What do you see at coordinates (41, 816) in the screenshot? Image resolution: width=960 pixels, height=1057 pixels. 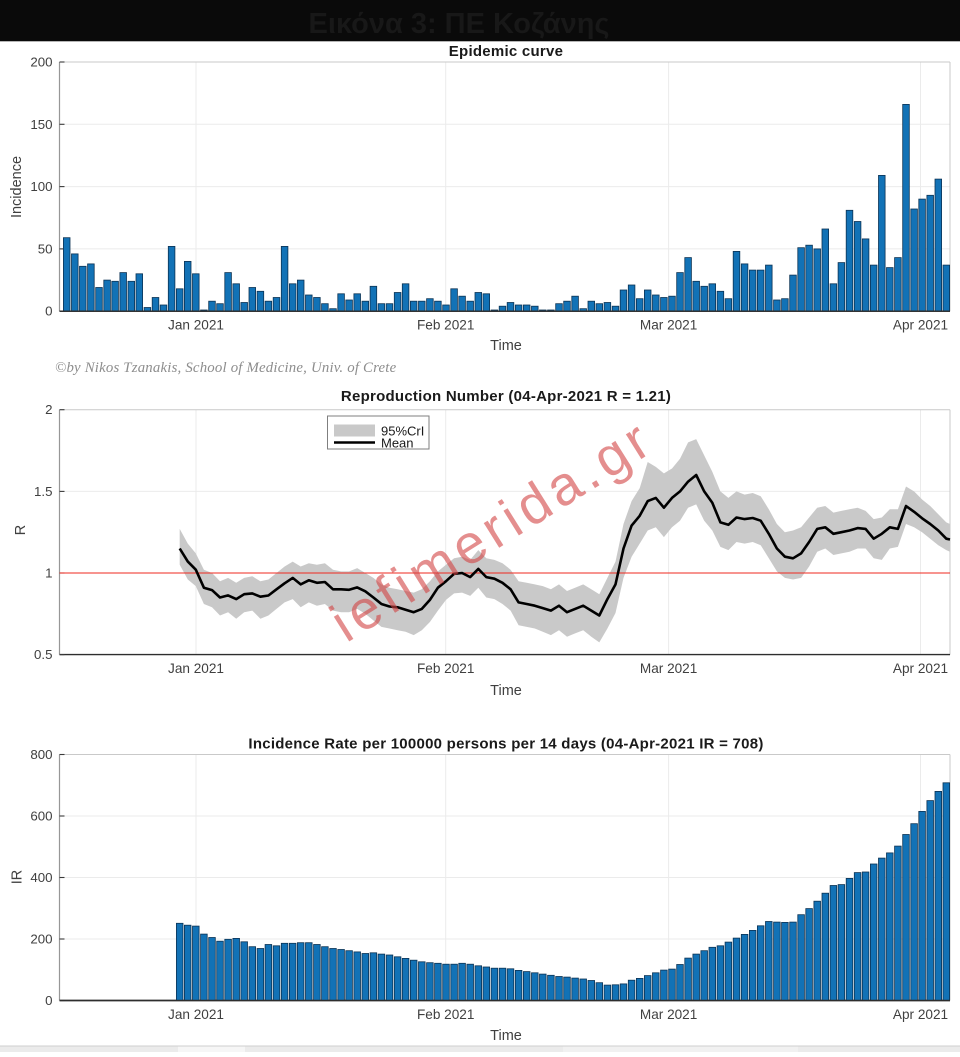 I see `svg-text: 600` at bounding box center [41, 816].